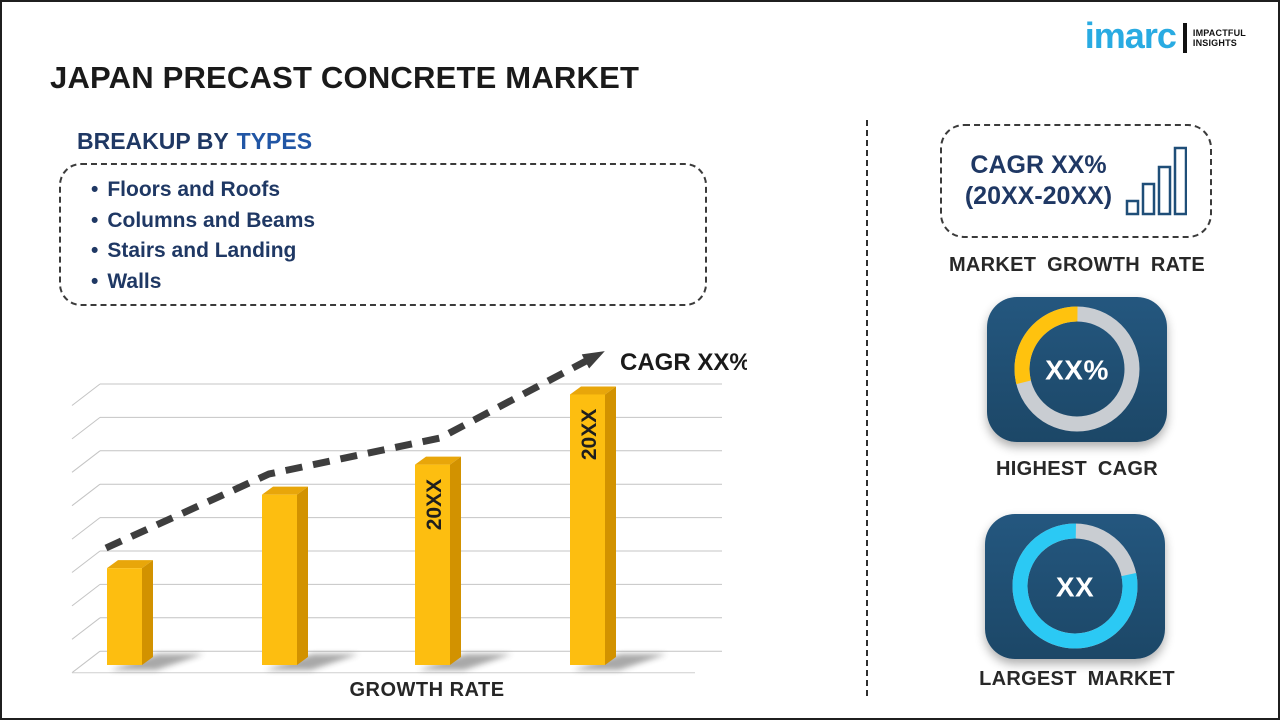 The height and width of the screenshot is (720, 1280). I want to click on donut-center-value: XX, so click(1075, 587).